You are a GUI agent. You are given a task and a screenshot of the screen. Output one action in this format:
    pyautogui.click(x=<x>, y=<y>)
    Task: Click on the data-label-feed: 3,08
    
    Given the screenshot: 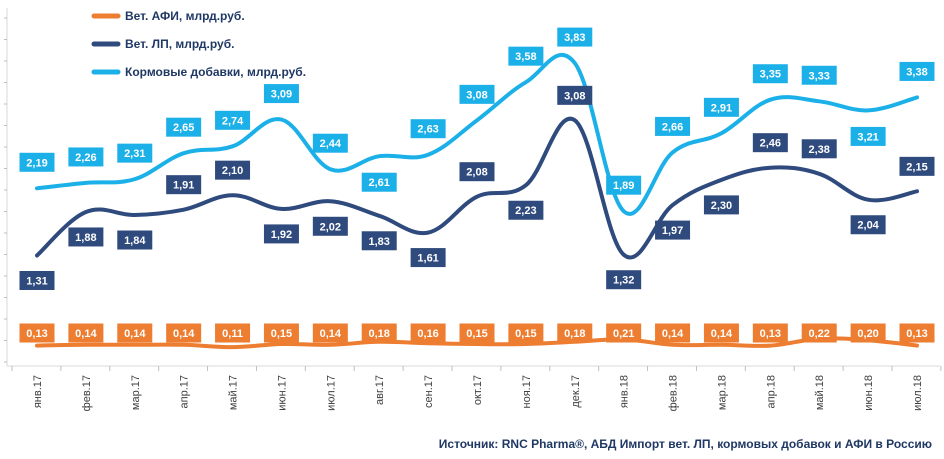 What is the action you would take?
    pyautogui.click(x=477, y=94)
    